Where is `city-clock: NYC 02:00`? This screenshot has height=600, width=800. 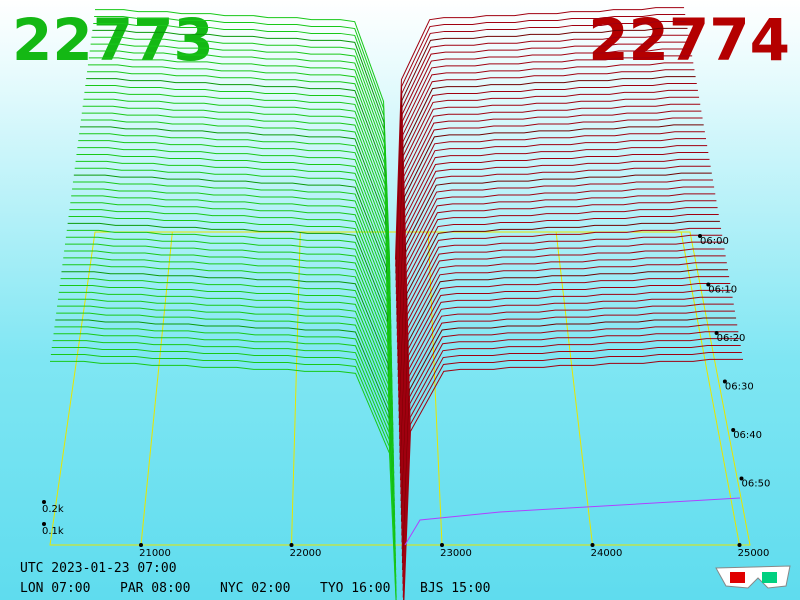
city-clock: NYC 02:00 is located at coordinates (255, 588).